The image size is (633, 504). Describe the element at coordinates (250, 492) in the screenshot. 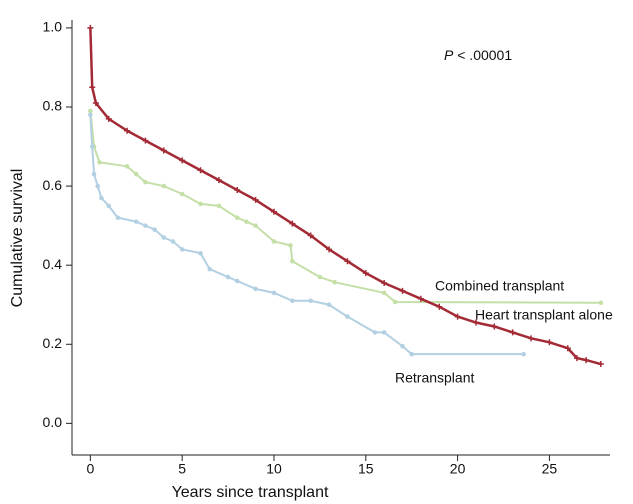

I see `x-axis-label: Years since transplant` at that location.